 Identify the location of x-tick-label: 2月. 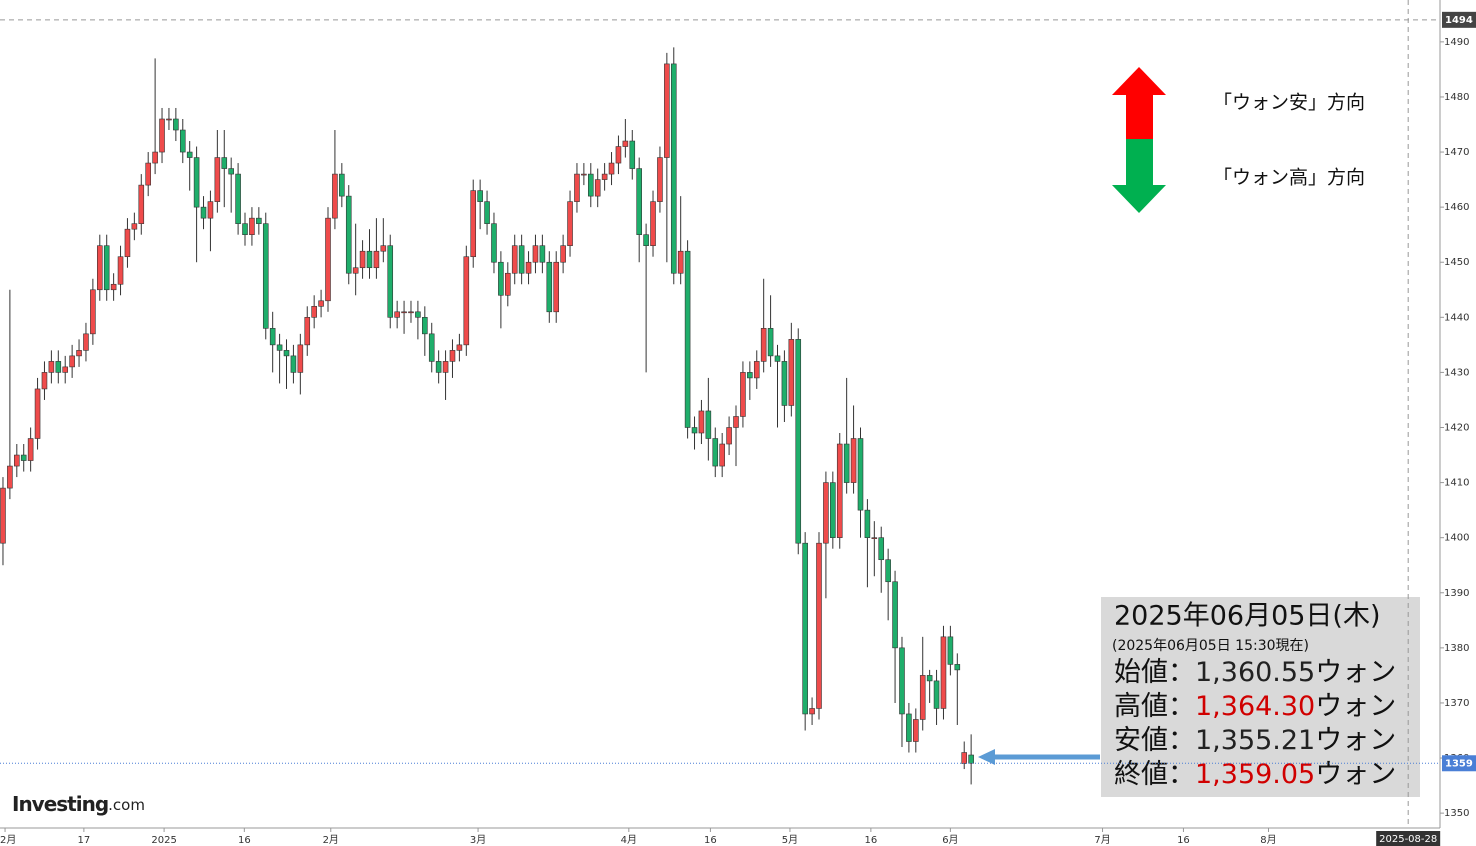
(331, 840).